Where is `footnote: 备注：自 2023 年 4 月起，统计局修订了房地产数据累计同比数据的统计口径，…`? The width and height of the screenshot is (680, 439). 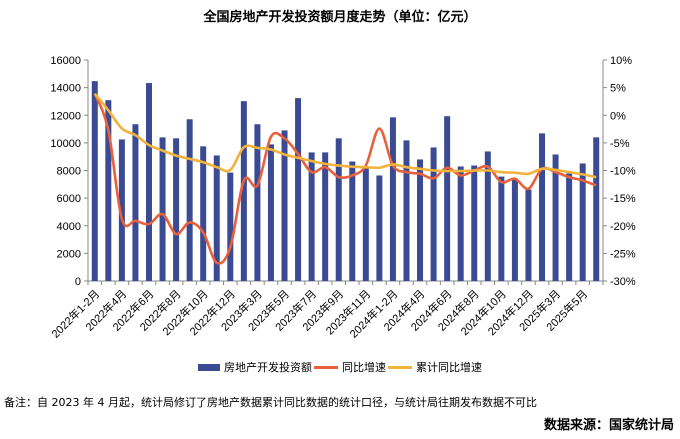
footnote: 备注：自 2023 年 4 月起，统计局修订了房地产数据累计同比数据的统计口径，… is located at coordinates (270, 402).